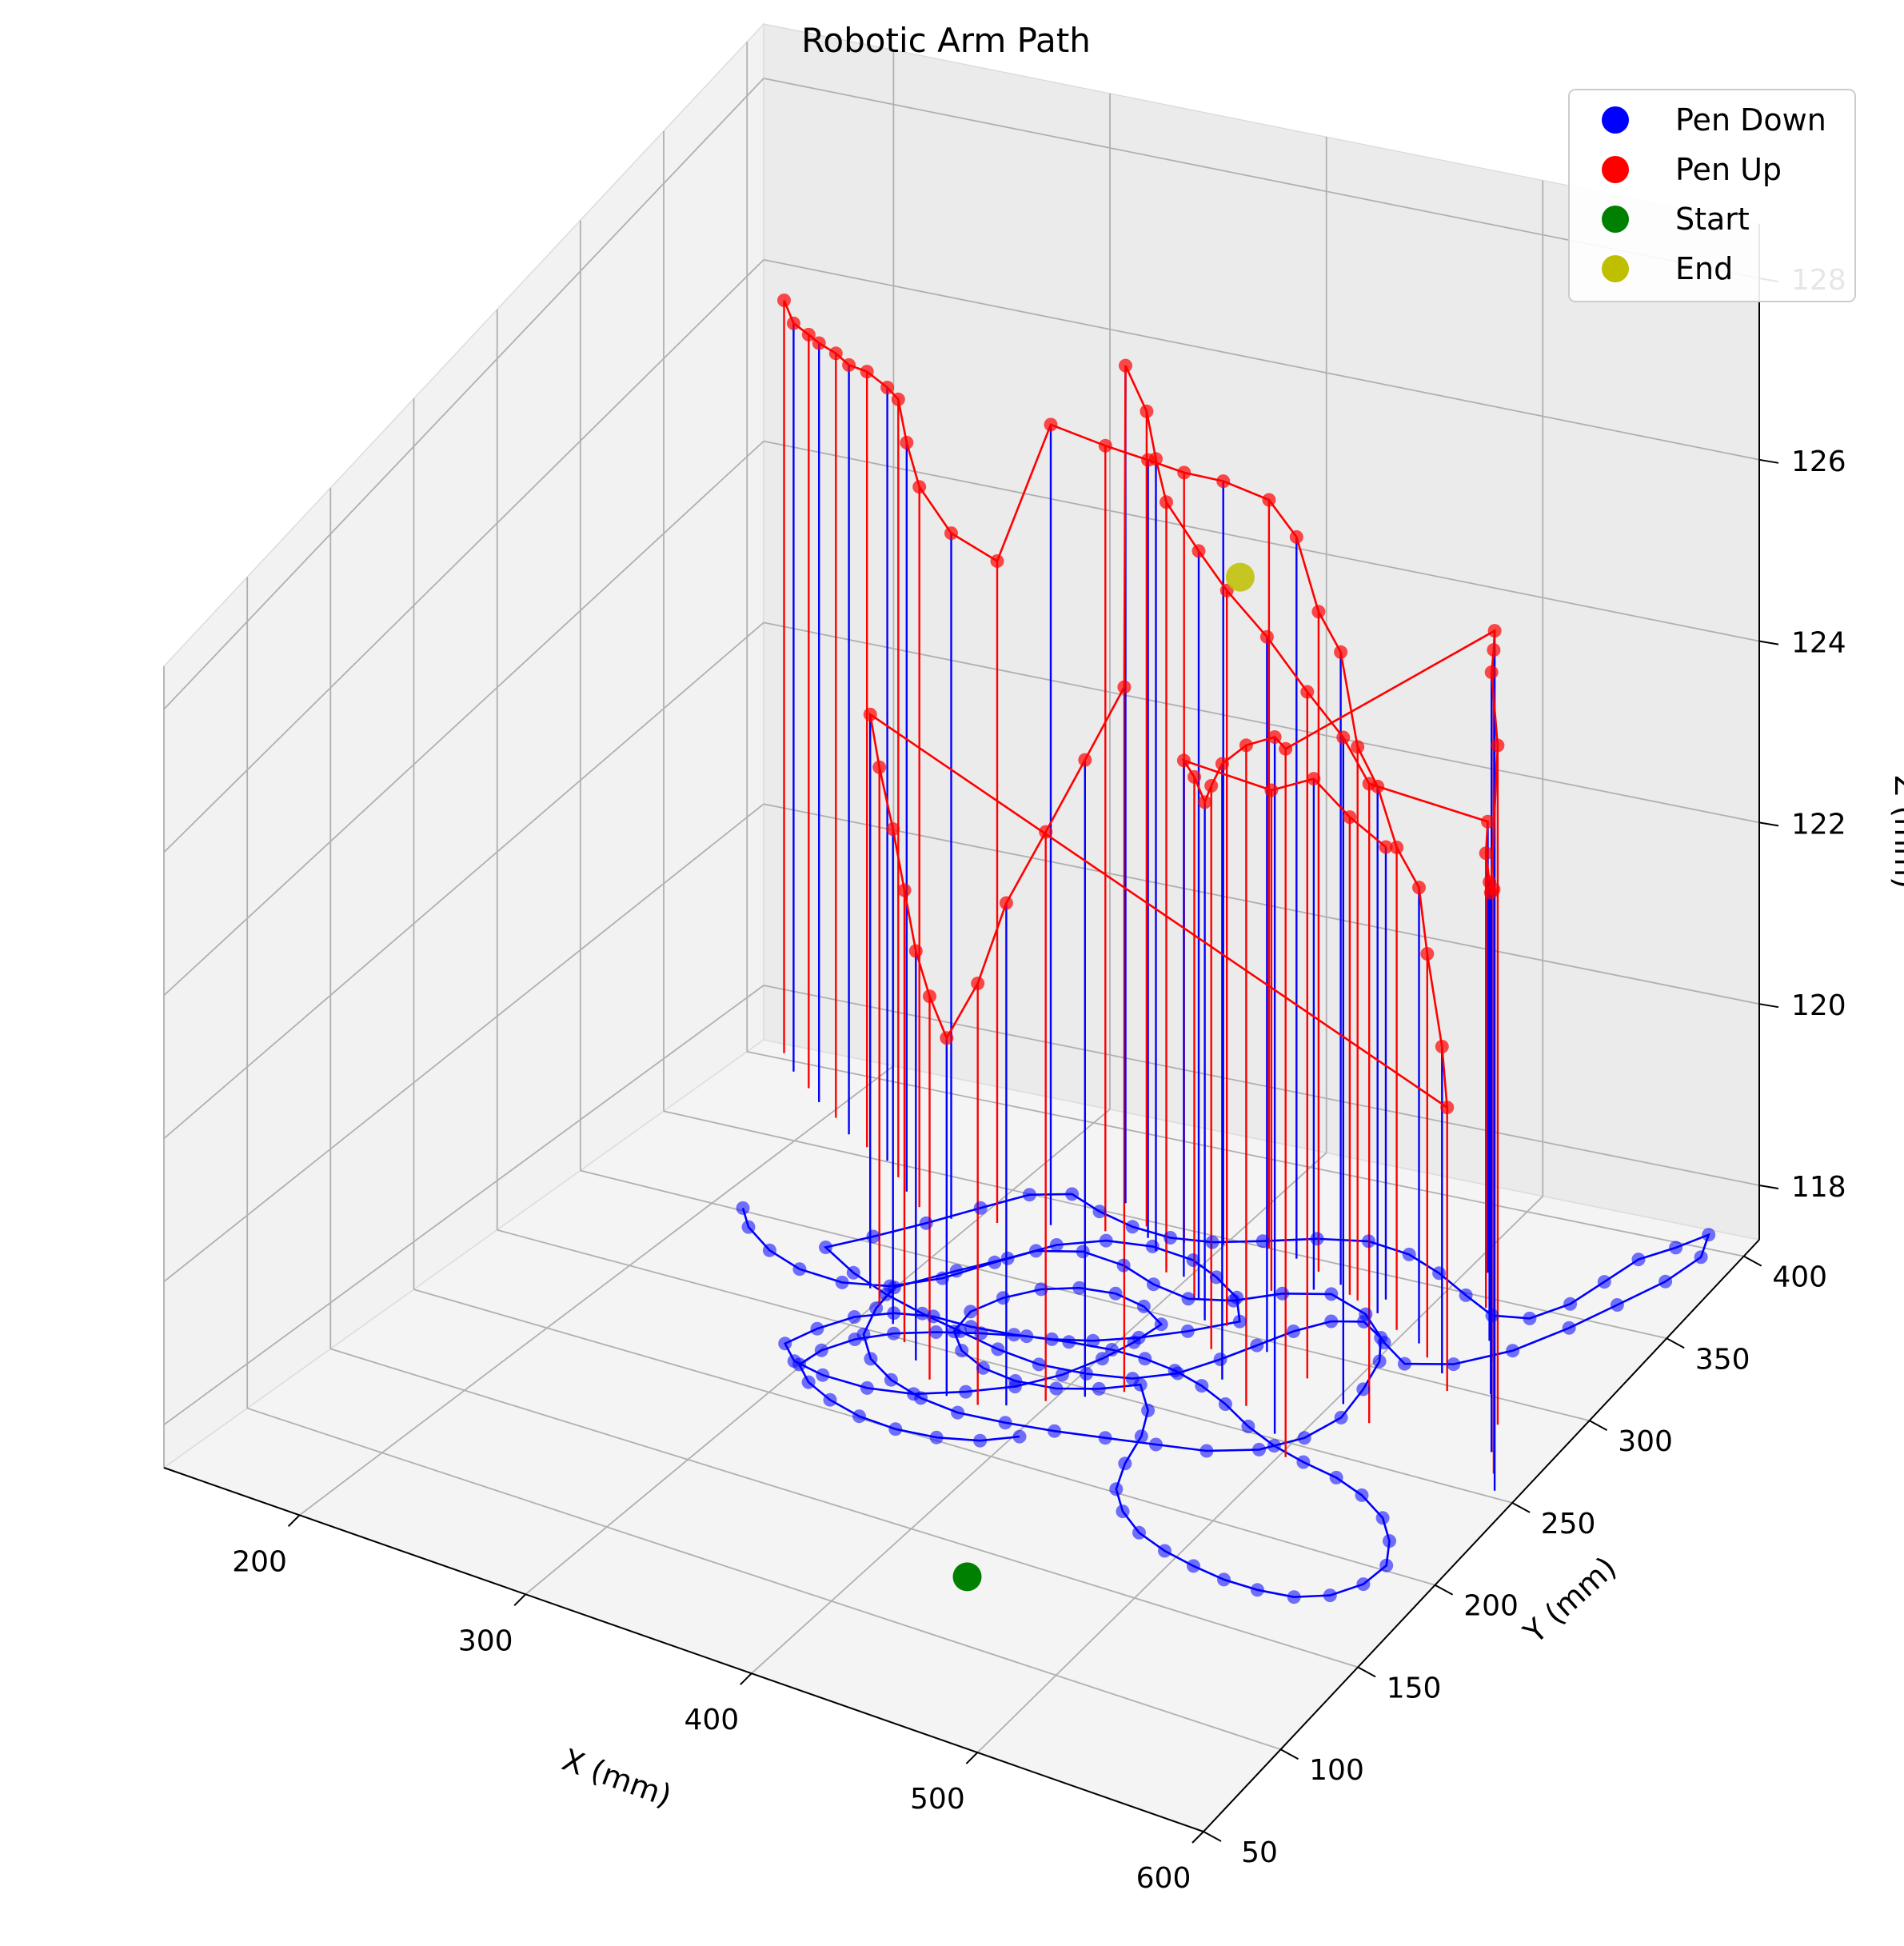  Describe the element at coordinates (1818, 462) in the screenshot. I see `z-tick-label: 126` at that location.